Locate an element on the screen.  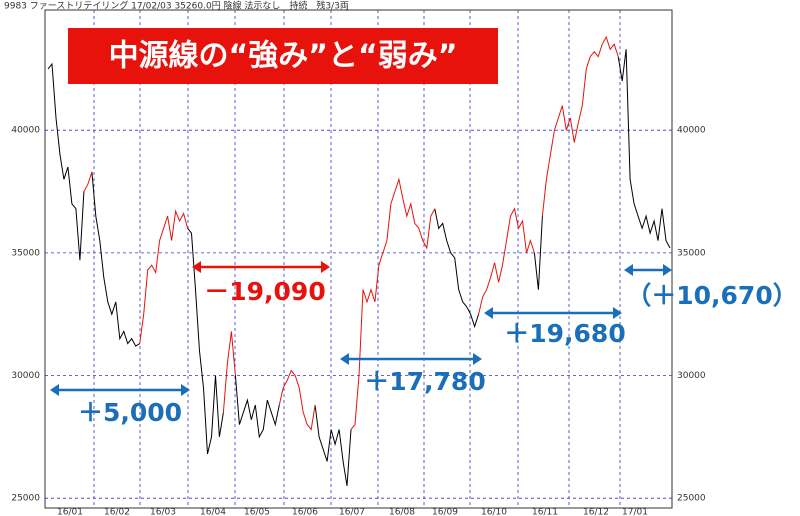
x-tick-label: 16/07 is located at coordinates (352, 512).